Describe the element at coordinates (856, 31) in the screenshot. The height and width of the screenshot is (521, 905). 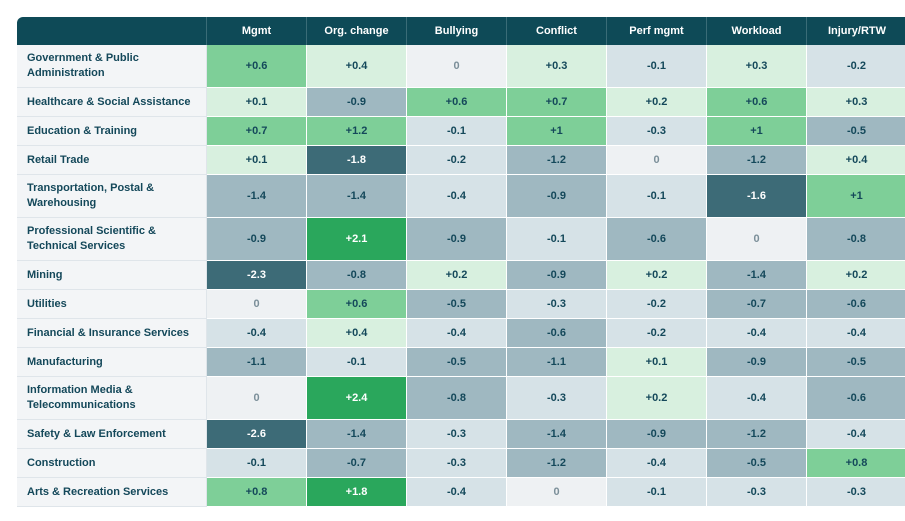
I see `column-header: Injury/RTW` at that location.